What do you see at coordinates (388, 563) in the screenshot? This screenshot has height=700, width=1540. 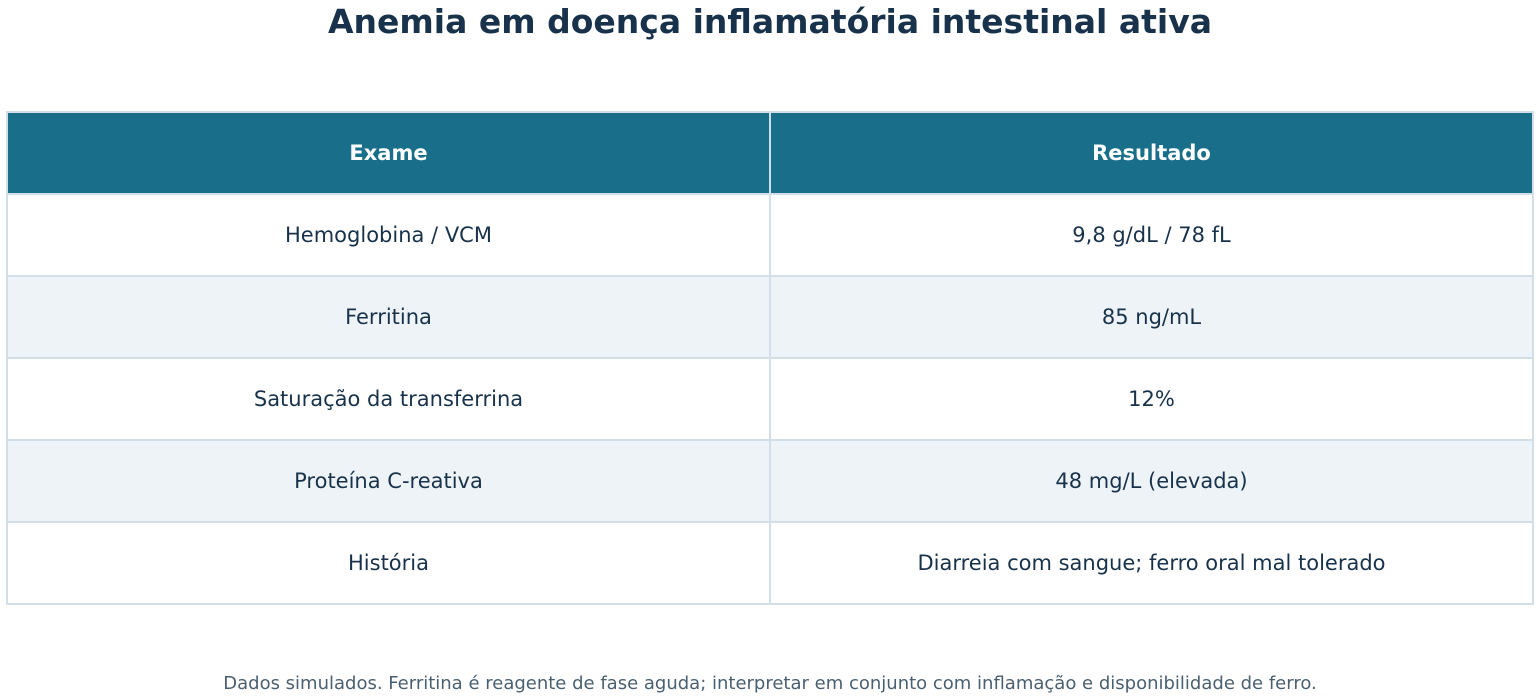 I see `table-cell: História` at bounding box center [388, 563].